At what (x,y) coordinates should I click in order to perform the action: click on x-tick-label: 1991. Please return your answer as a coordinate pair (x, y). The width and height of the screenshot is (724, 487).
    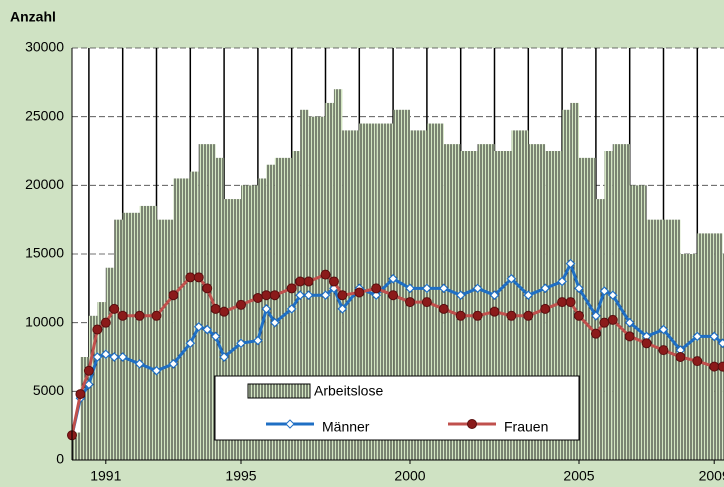
    Looking at the image, I should click on (105, 476).